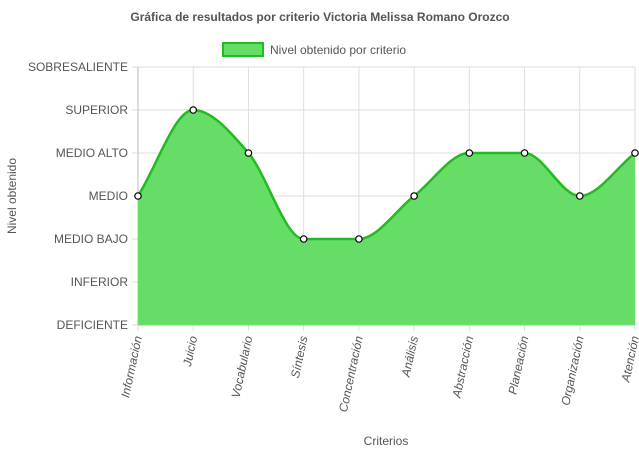 The width and height of the screenshot is (639, 457). I want to click on legend: Nivel obtenido por criterio, so click(314, 49).